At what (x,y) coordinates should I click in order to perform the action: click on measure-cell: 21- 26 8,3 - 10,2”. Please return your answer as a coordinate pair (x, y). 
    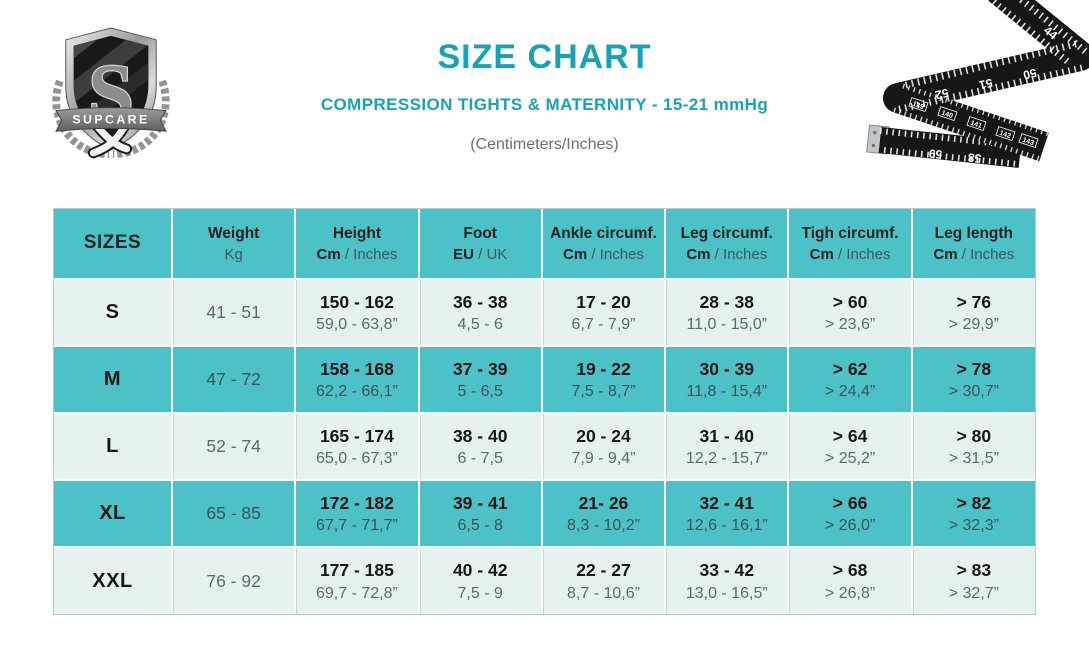
    Looking at the image, I should click on (603, 513).